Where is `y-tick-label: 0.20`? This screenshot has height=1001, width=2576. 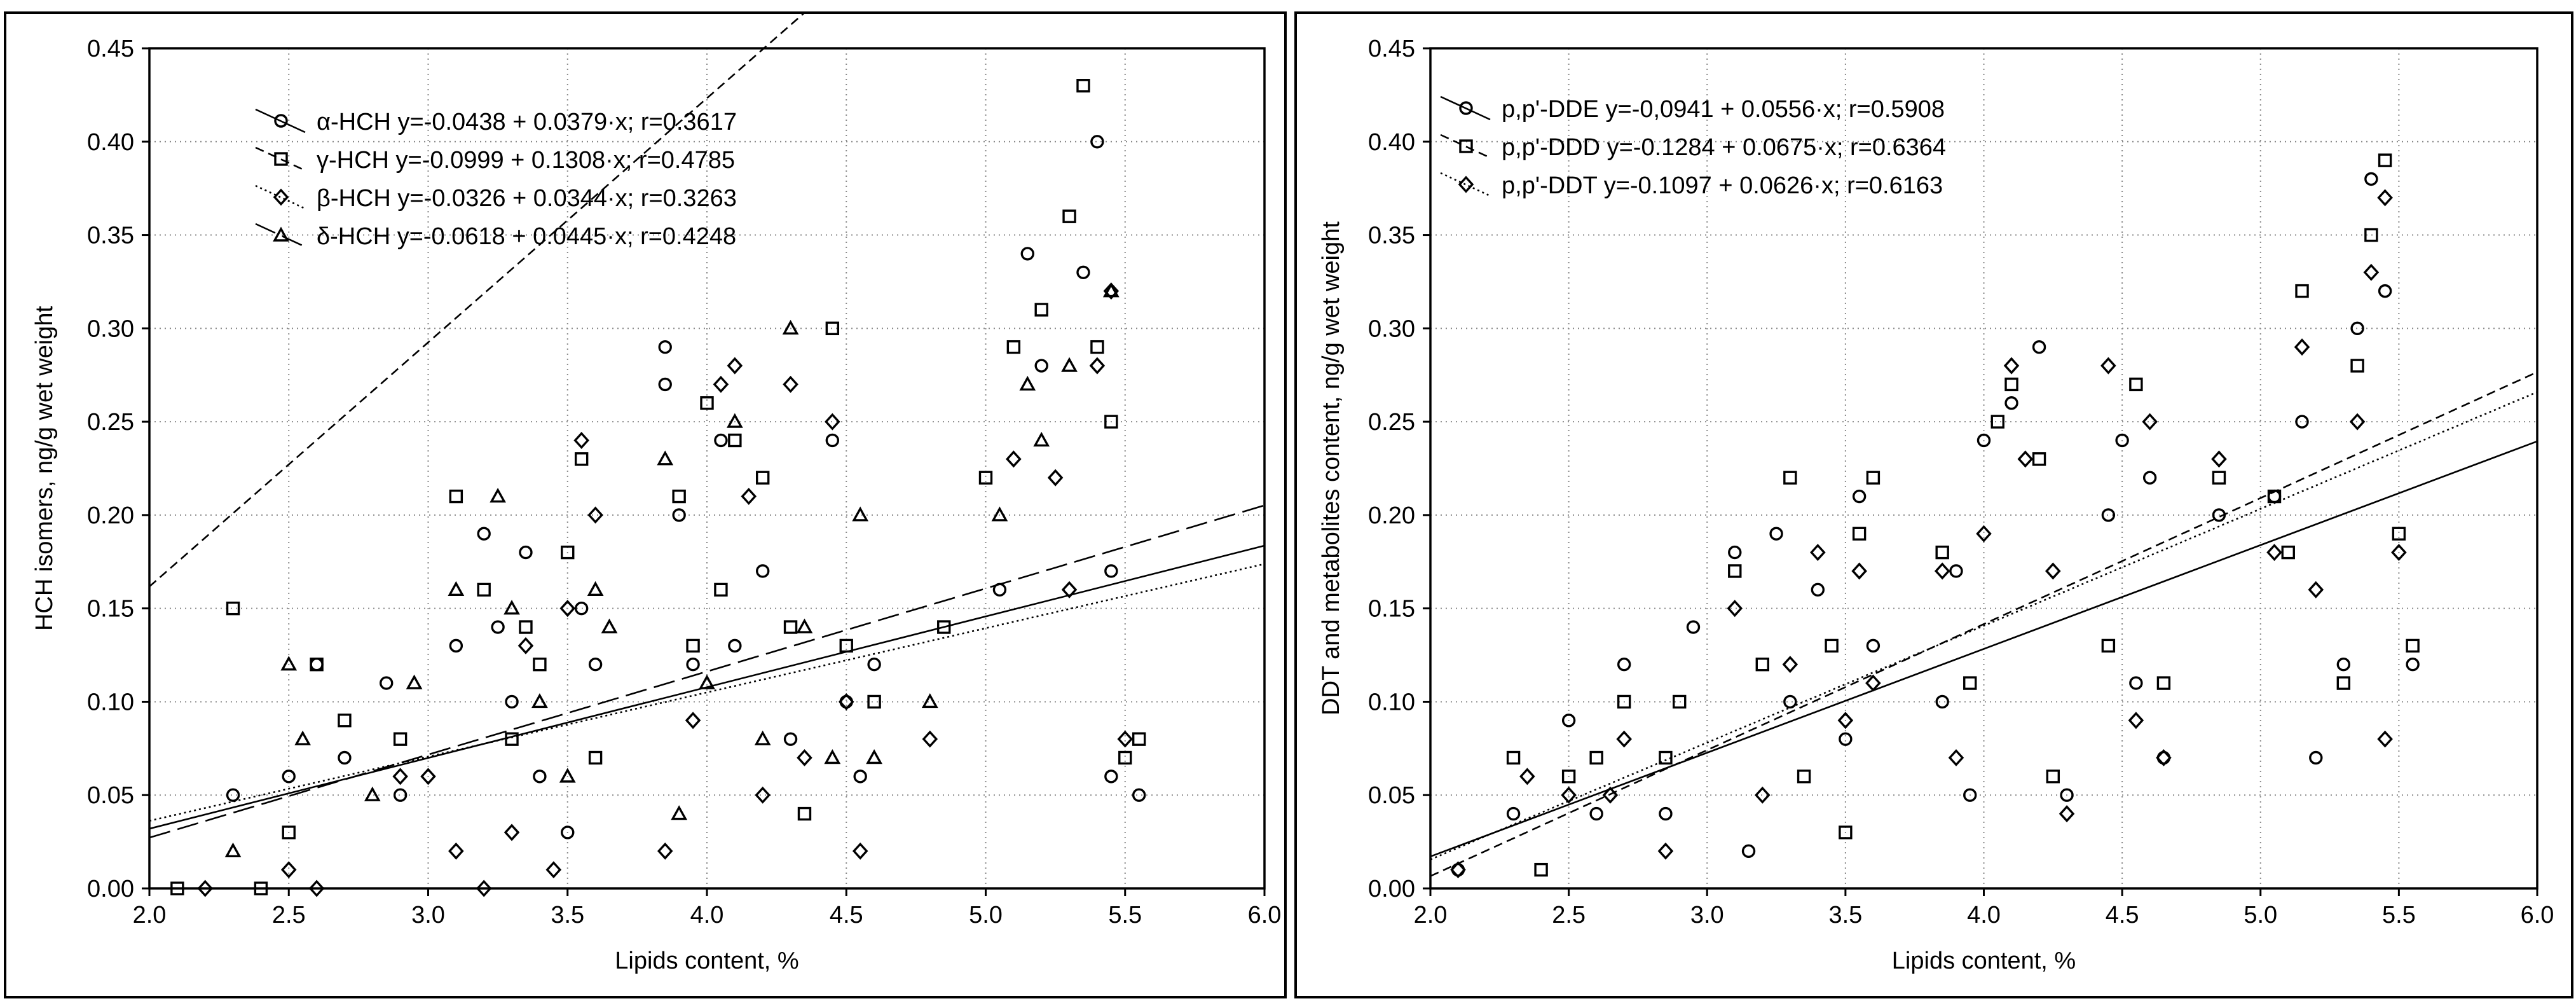 y-tick-label: 0.20 is located at coordinates (111, 516).